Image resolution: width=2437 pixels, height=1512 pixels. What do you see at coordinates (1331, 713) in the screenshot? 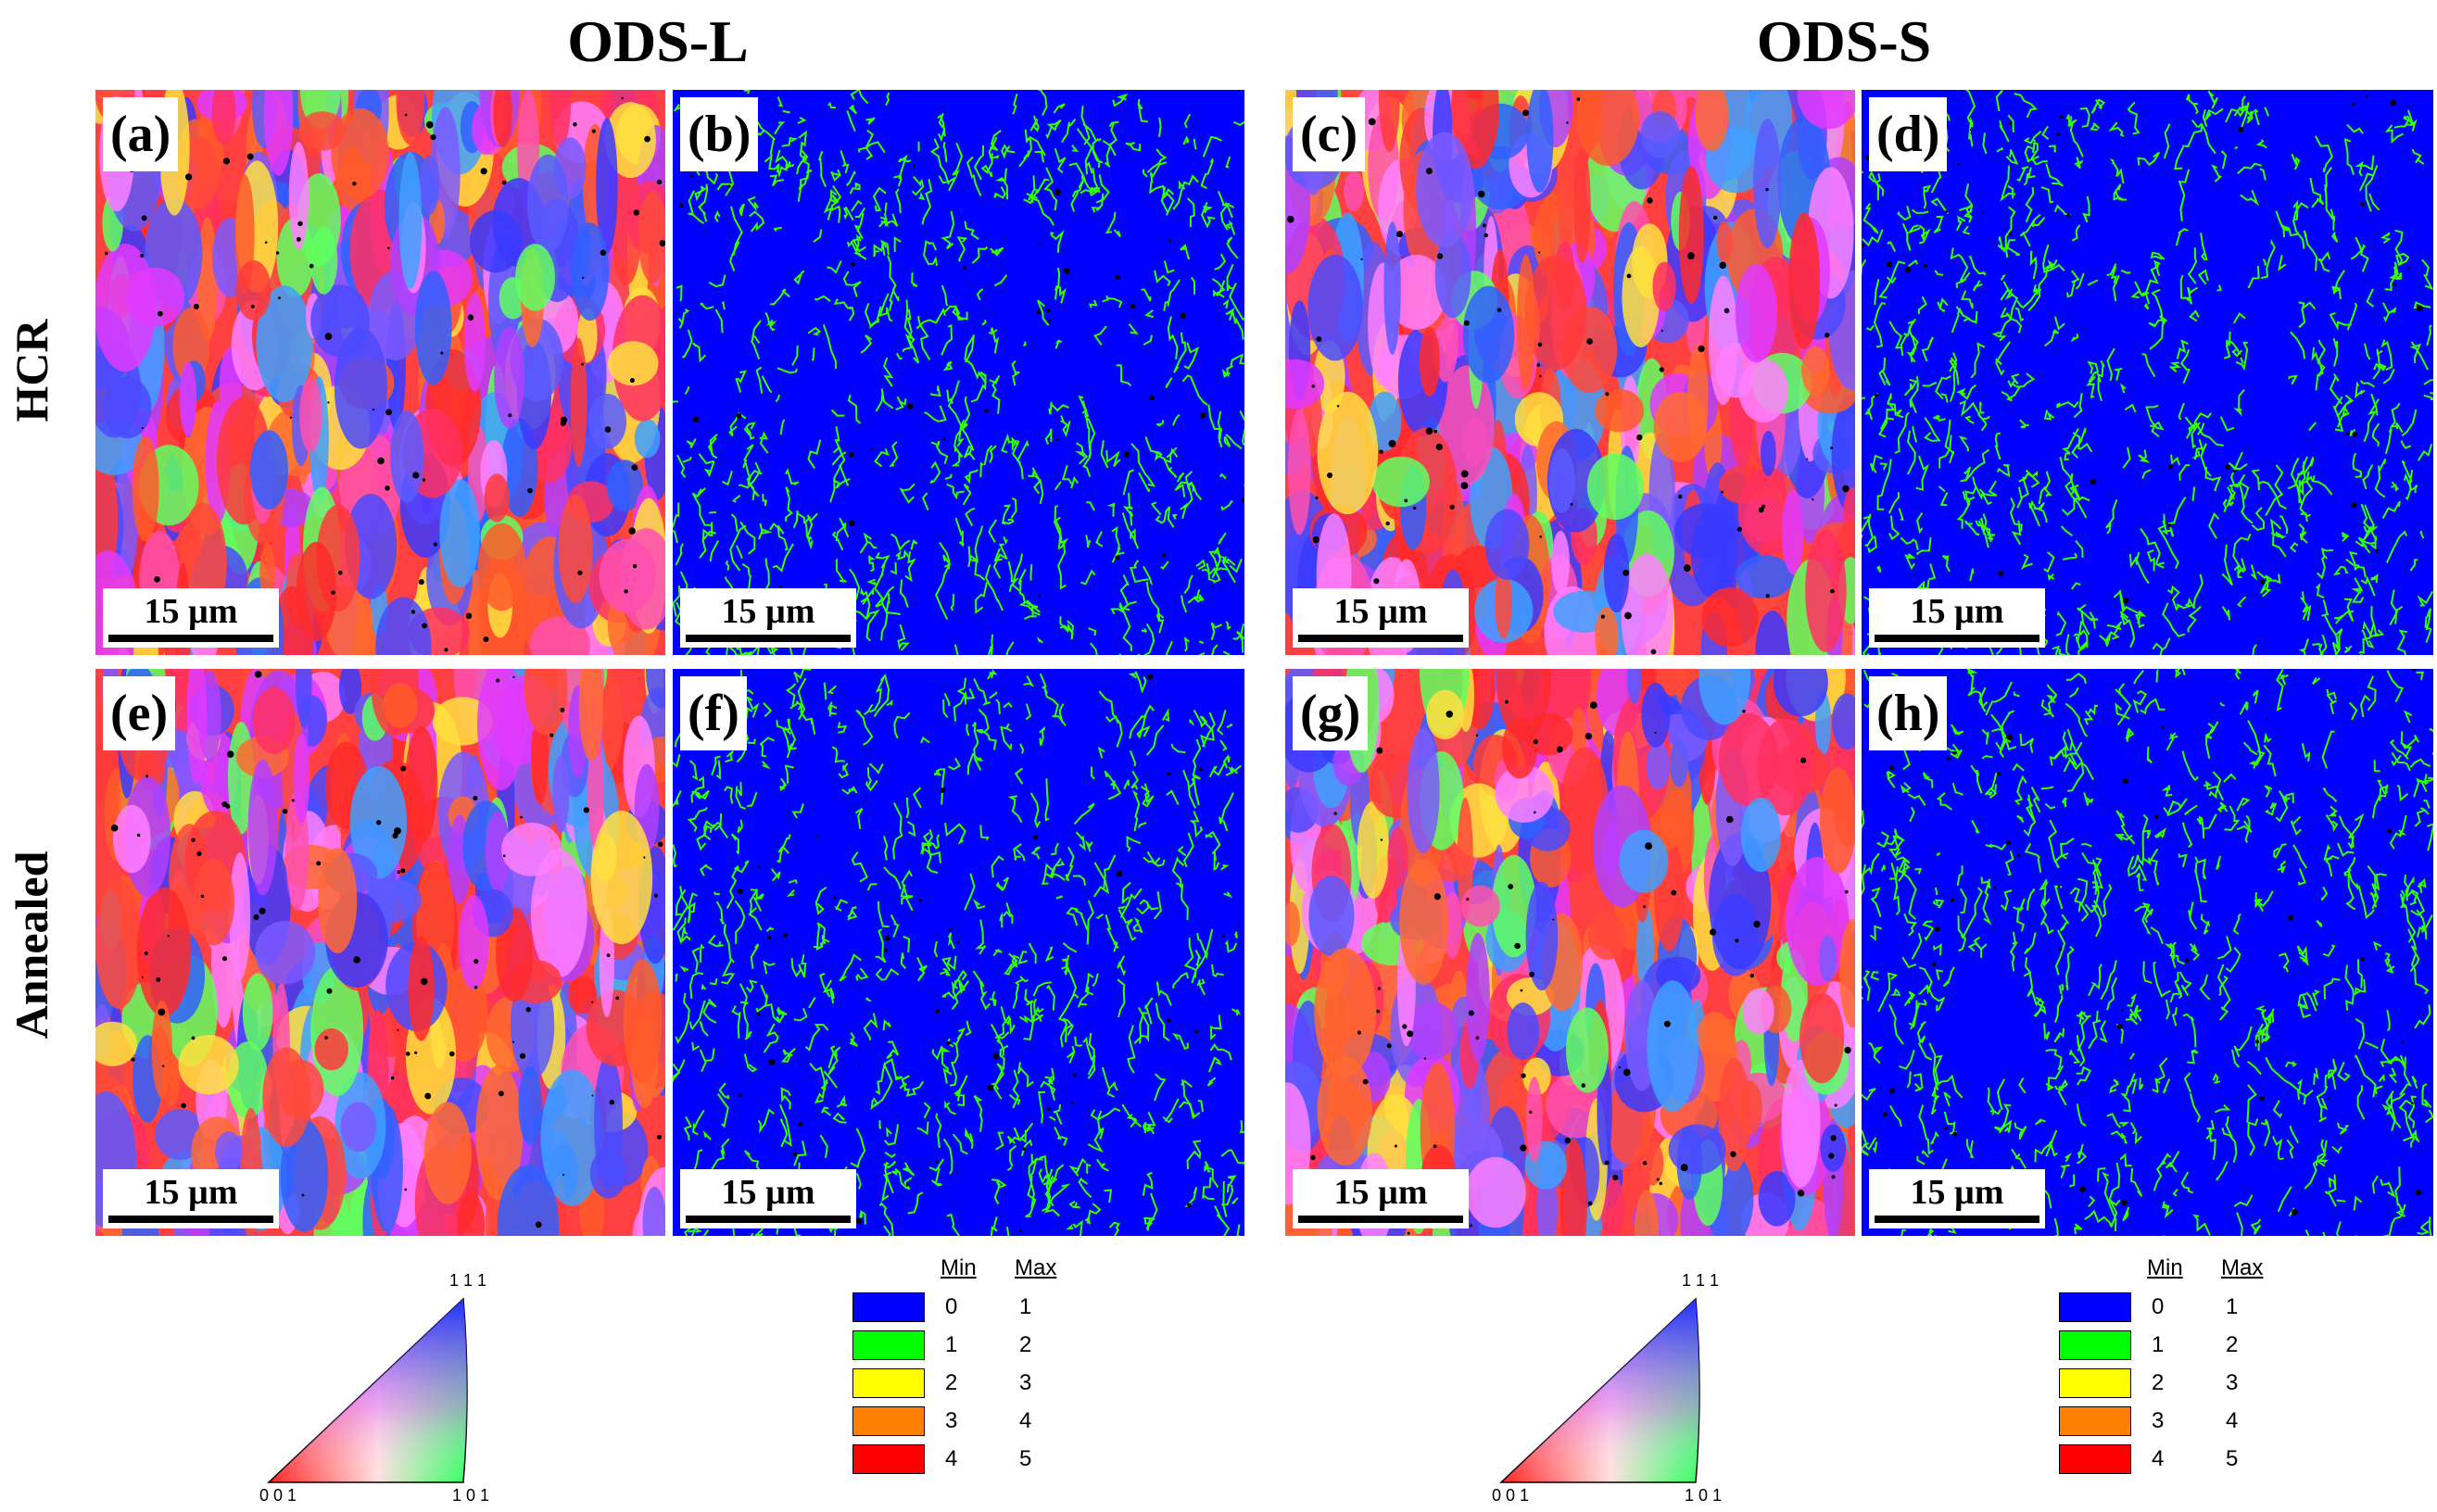
I see `panel-label: (g)` at bounding box center [1331, 713].